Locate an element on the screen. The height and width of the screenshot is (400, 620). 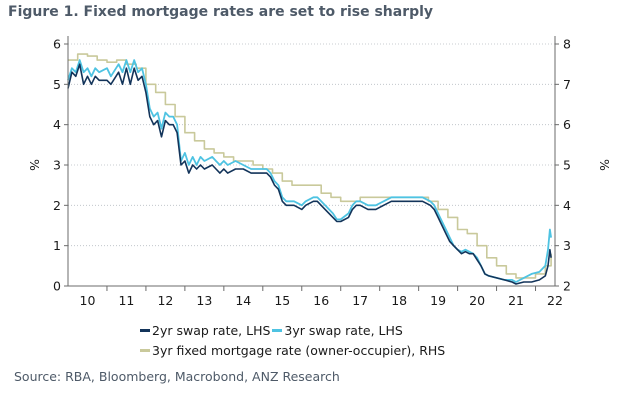
x-tick-label-5: 15 is located at coordinates (282, 300).